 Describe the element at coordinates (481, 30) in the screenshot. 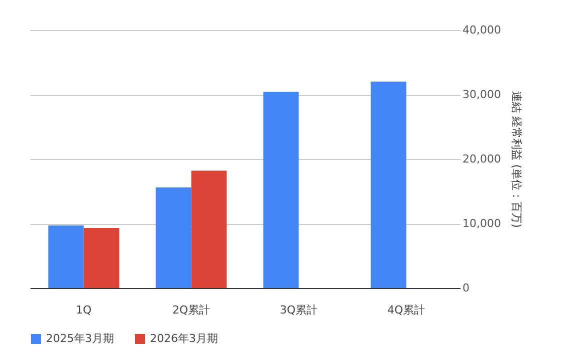

I see `y-tick-label: 40,000` at that location.